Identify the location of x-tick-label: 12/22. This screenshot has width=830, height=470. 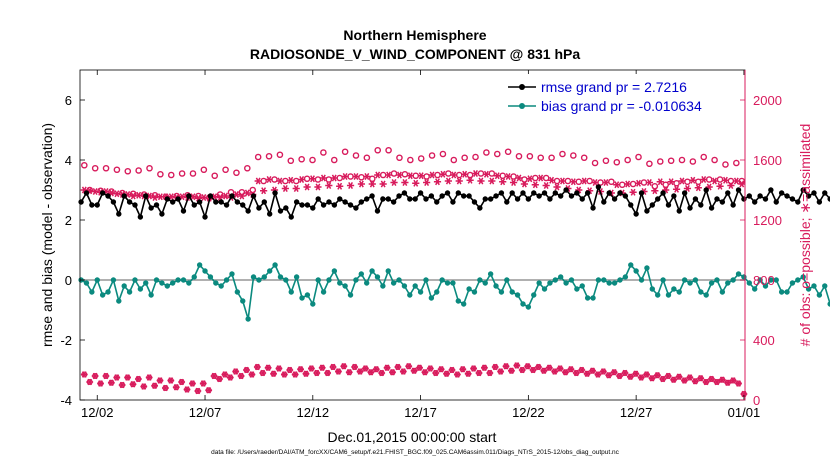
(528, 412).